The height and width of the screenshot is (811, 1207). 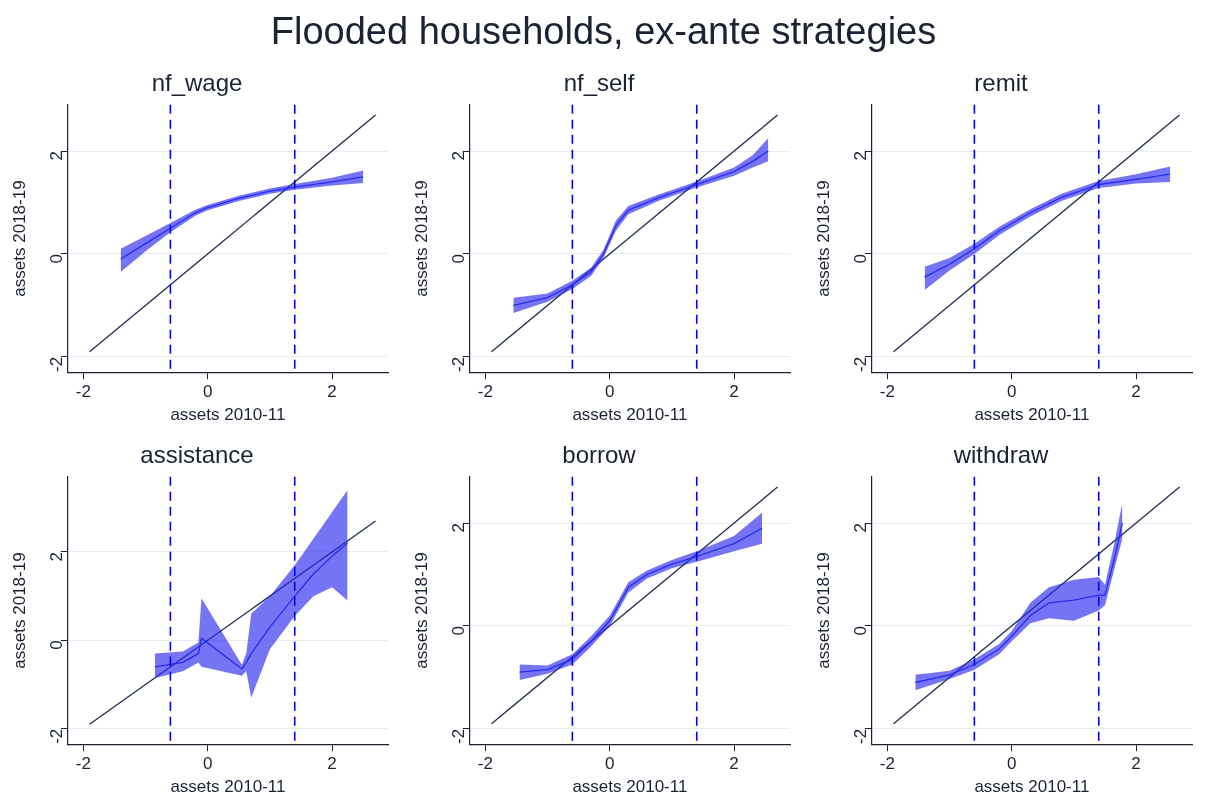 I want to click on chart-title: assistance, so click(x=197, y=455).